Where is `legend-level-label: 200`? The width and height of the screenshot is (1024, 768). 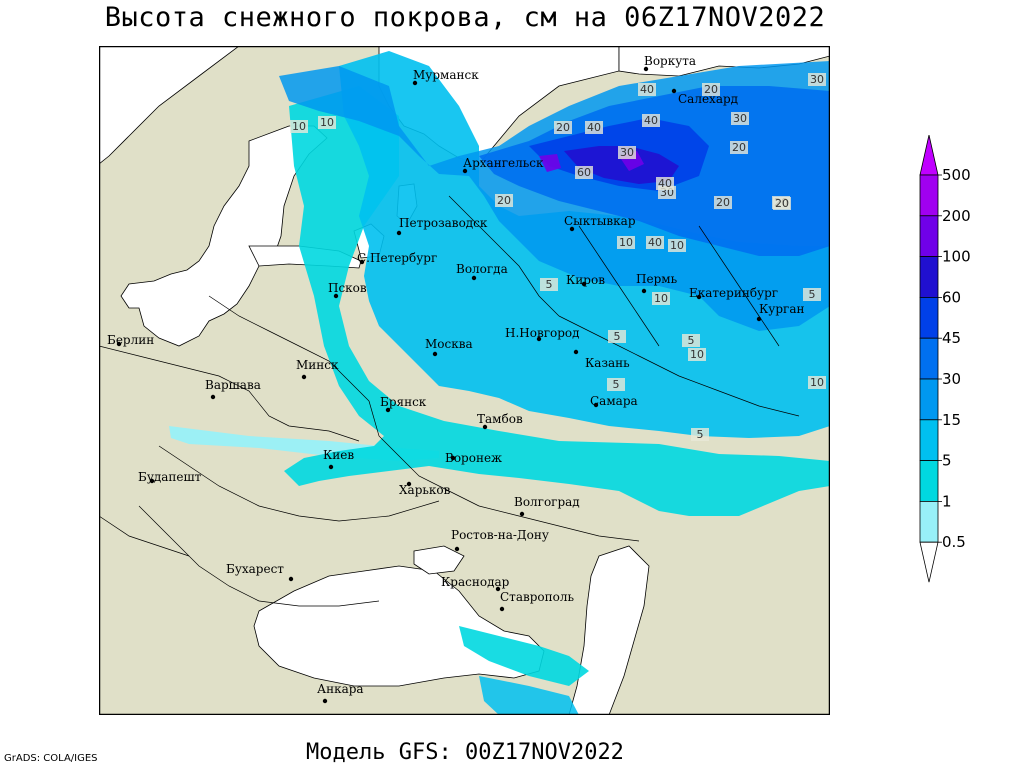
legend-level-label: 200 is located at coordinates (956, 216).